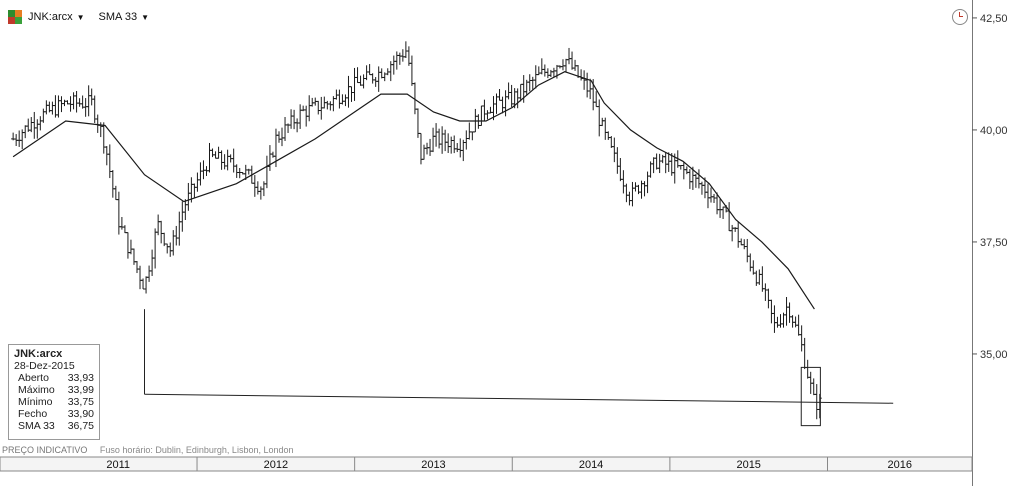  Describe the element at coordinates (960, 17) in the screenshot. I see `clock-icon` at that location.